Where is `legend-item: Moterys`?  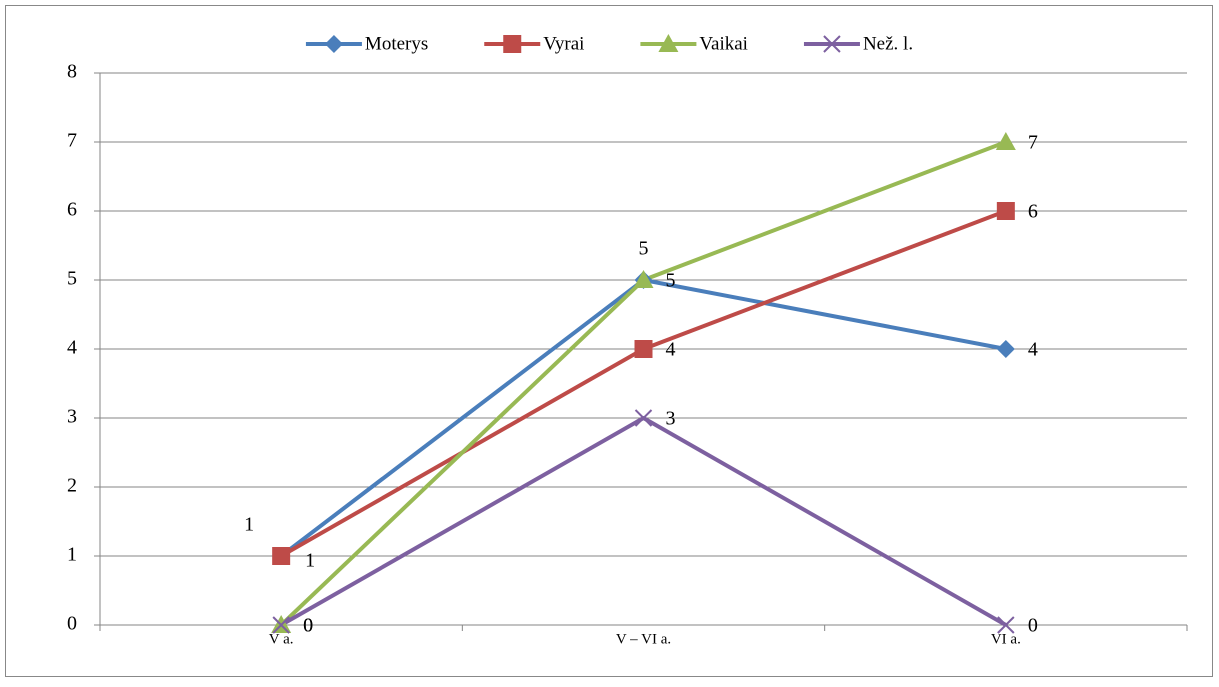
legend-item: Moterys is located at coordinates (366, 43).